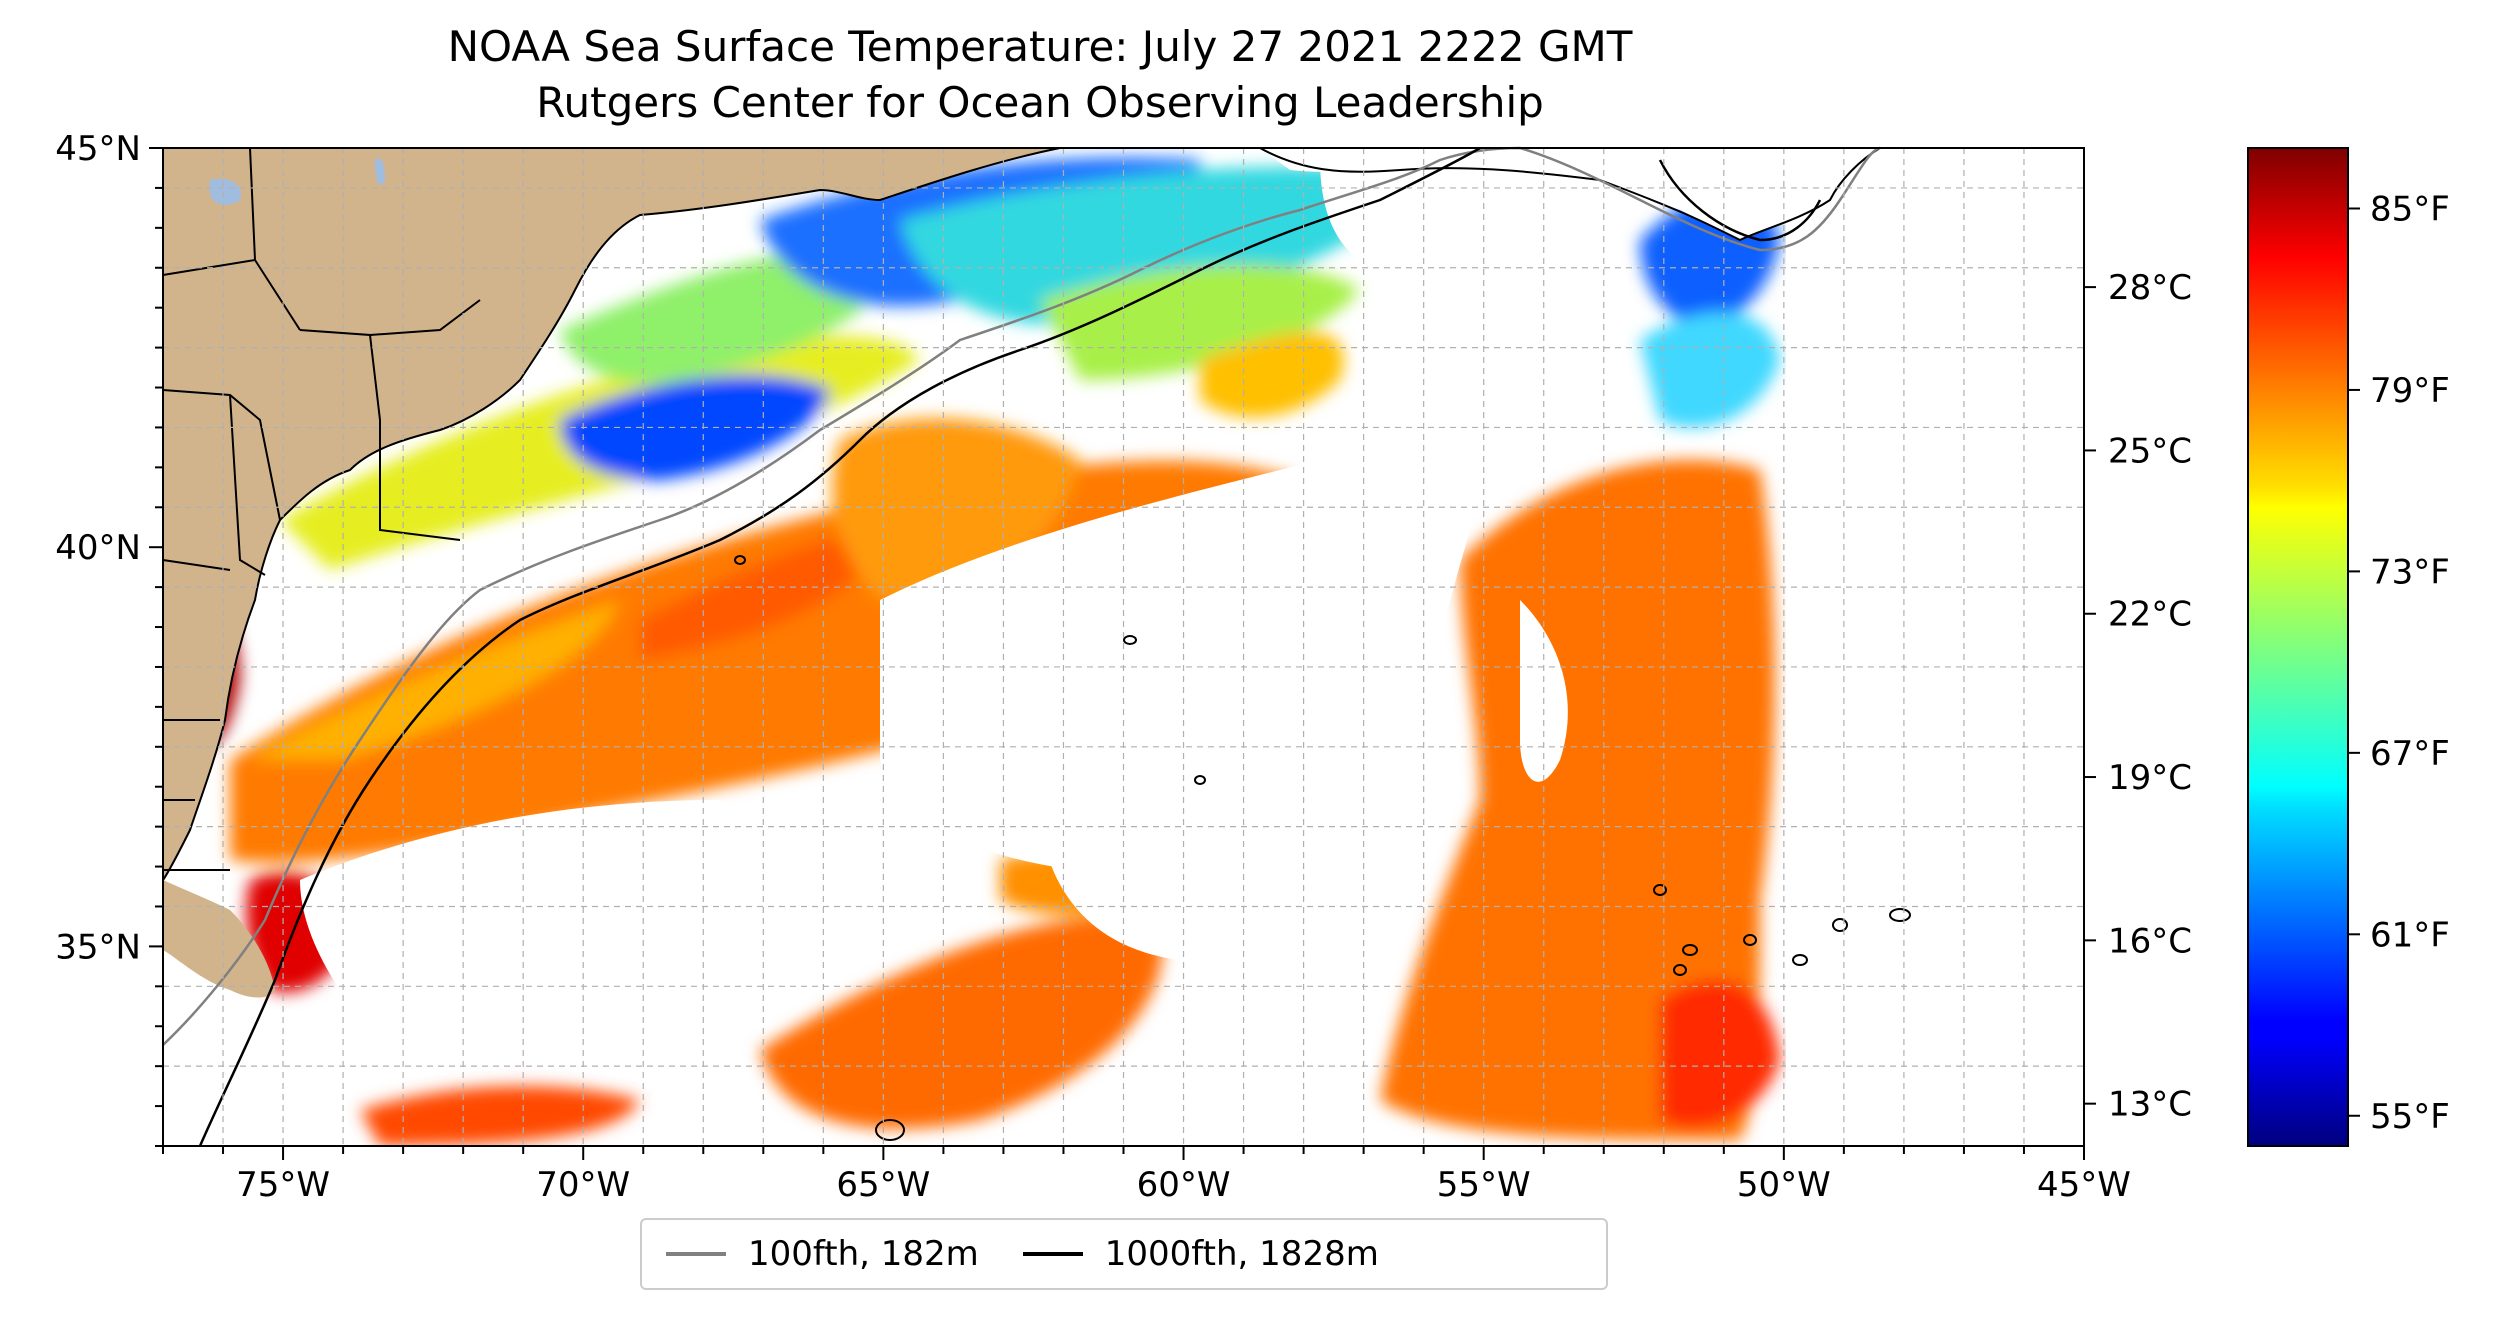 The image size is (2502, 1318). Describe the element at coordinates (2410, 754) in the screenshot. I see `colorbar-f-label: 67°F` at that location.